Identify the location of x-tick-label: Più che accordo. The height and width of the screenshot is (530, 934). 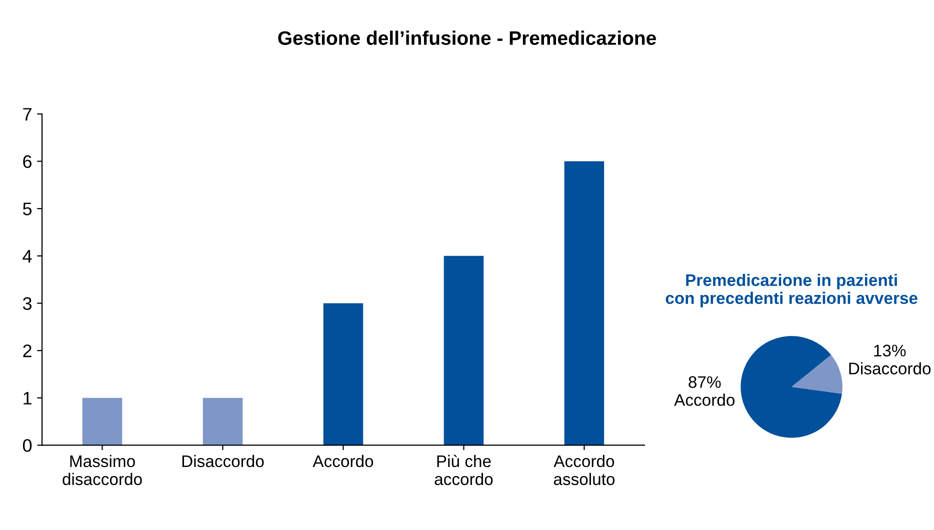
(463, 470).